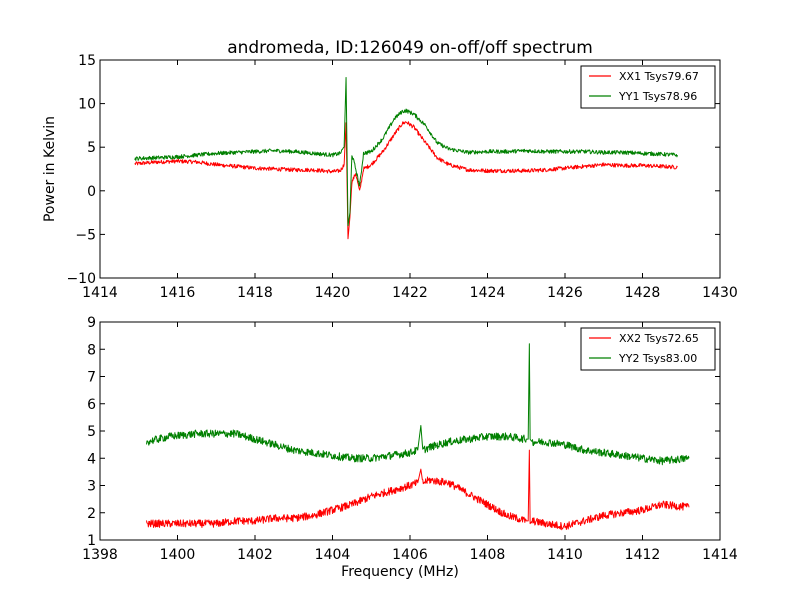  Describe the element at coordinates (643, 293) in the screenshot. I see `x-tick-label: 1428` at that location.